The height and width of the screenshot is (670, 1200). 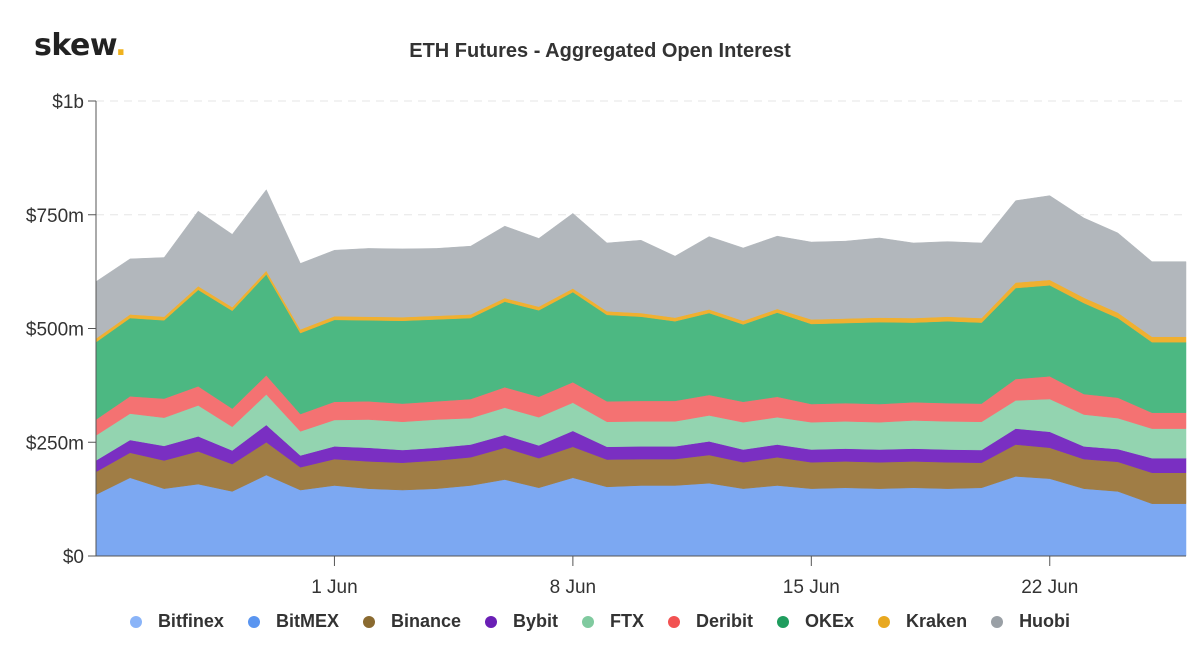 I want to click on legend-item-deribit: Deribit, so click(x=710, y=621).